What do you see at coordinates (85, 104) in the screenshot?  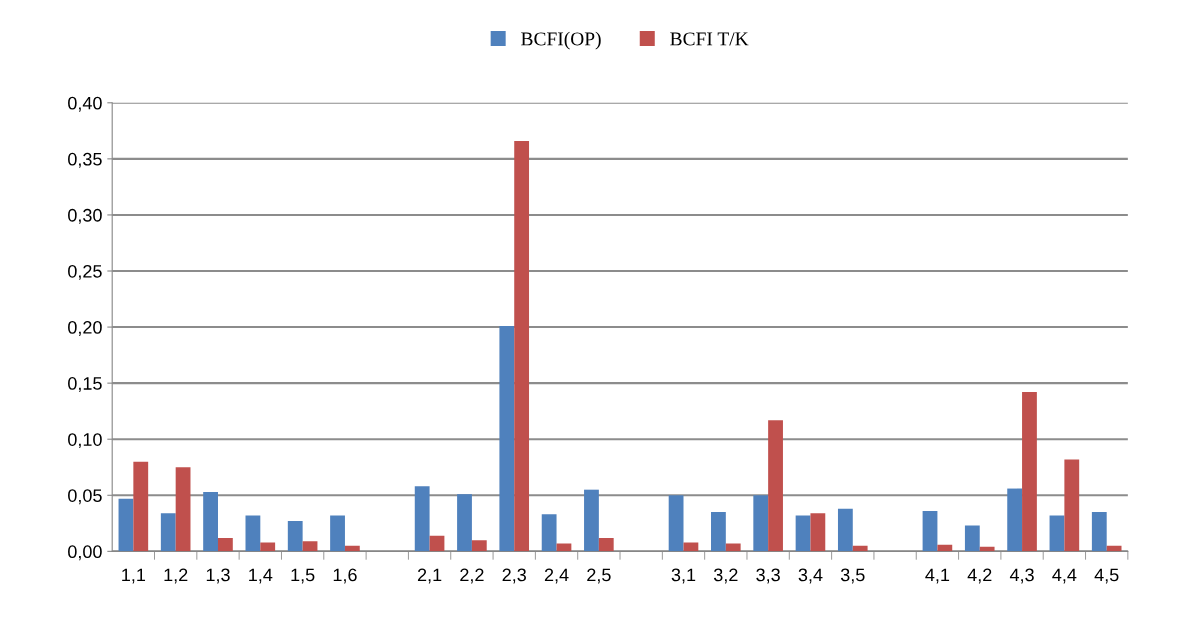 I see `y-tick-label: 0,40` at bounding box center [85, 104].